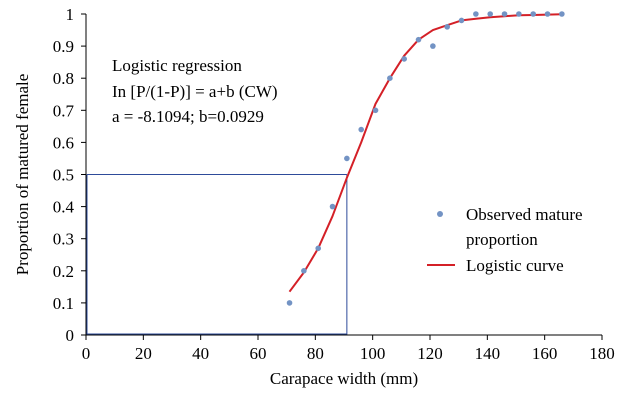  I want to click on x-tick-label: 40, so click(200, 353).